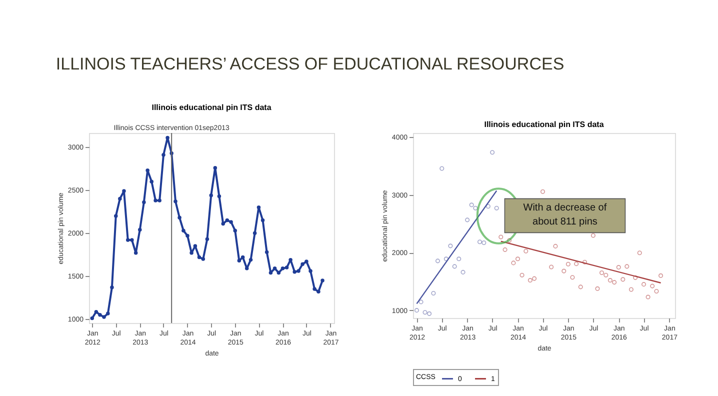  Describe the element at coordinates (565, 215) in the screenshot. I see `annotation: With a decrease of about 811 pins` at that location.